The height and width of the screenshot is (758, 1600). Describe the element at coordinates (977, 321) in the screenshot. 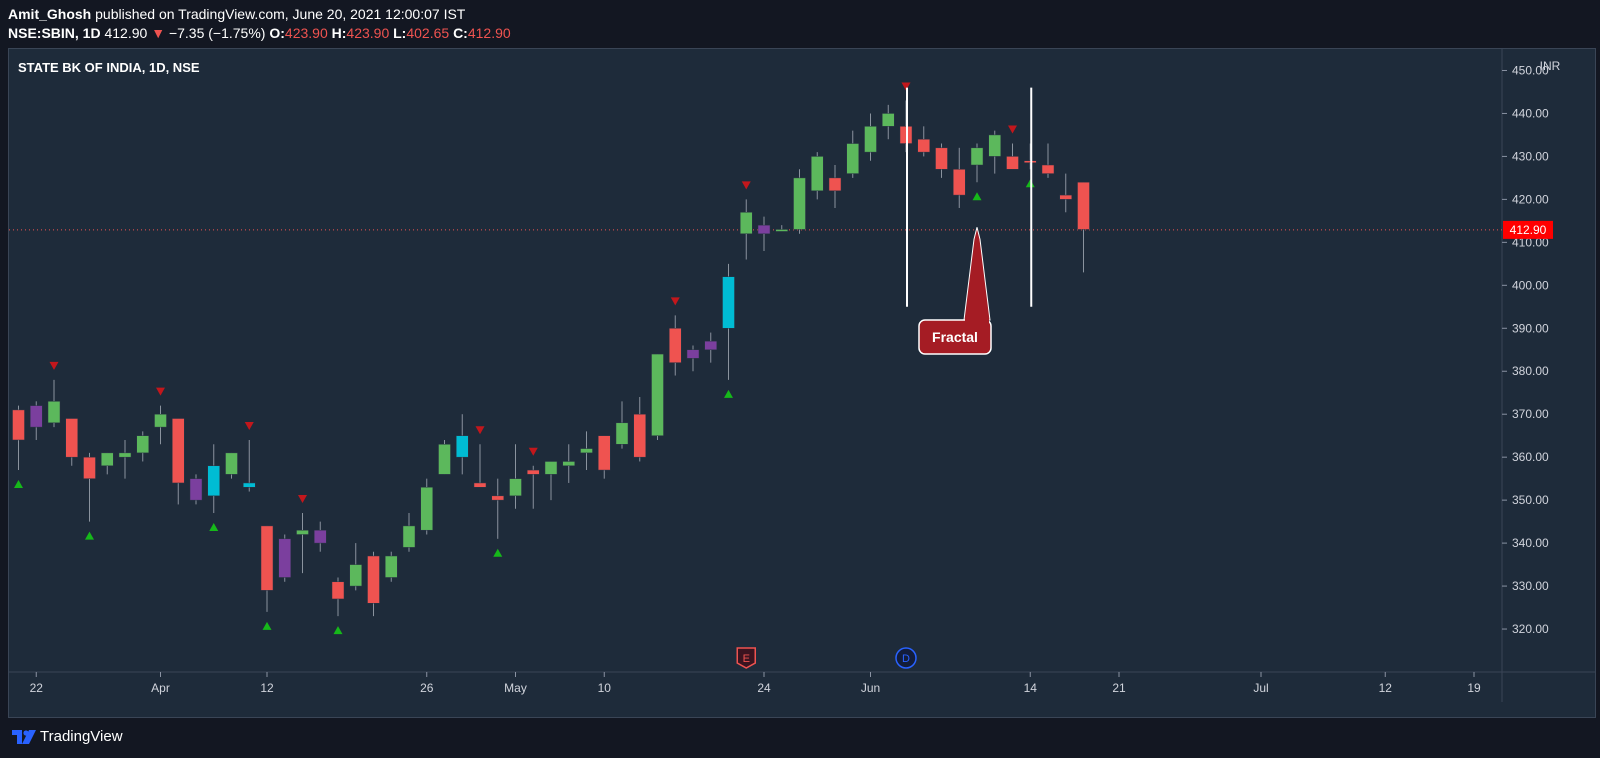

I see `callout-joint` at that location.